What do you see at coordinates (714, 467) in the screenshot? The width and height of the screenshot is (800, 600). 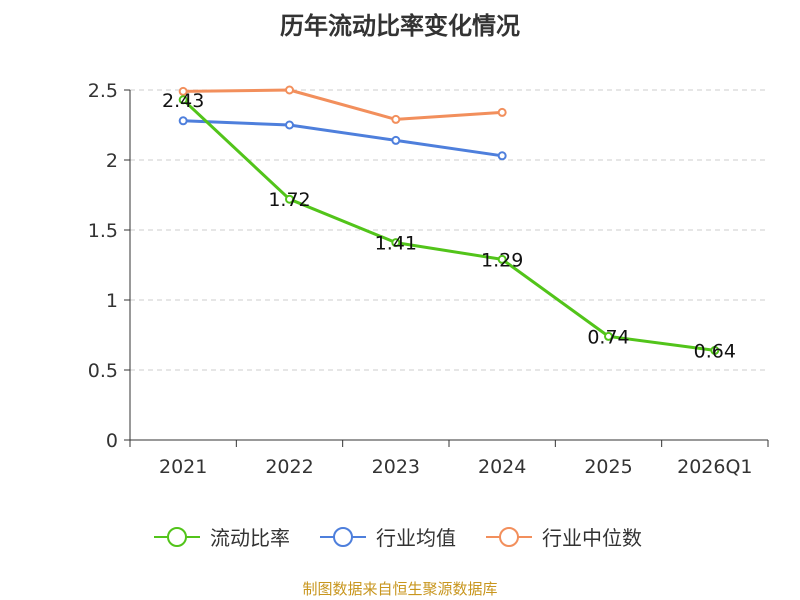 I see `x-tick-label: 2026Q1` at bounding box center [714, 467].